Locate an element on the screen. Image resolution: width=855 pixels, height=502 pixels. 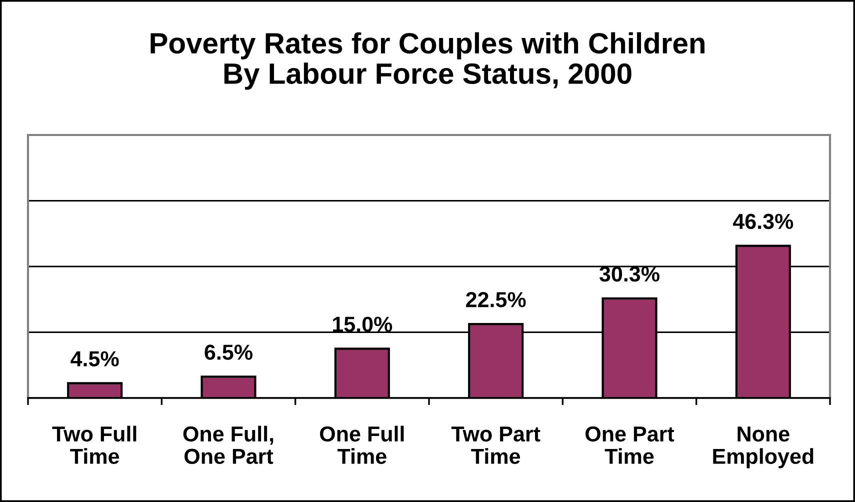
data-label: 22.5% is located at coordinates (496, 300).